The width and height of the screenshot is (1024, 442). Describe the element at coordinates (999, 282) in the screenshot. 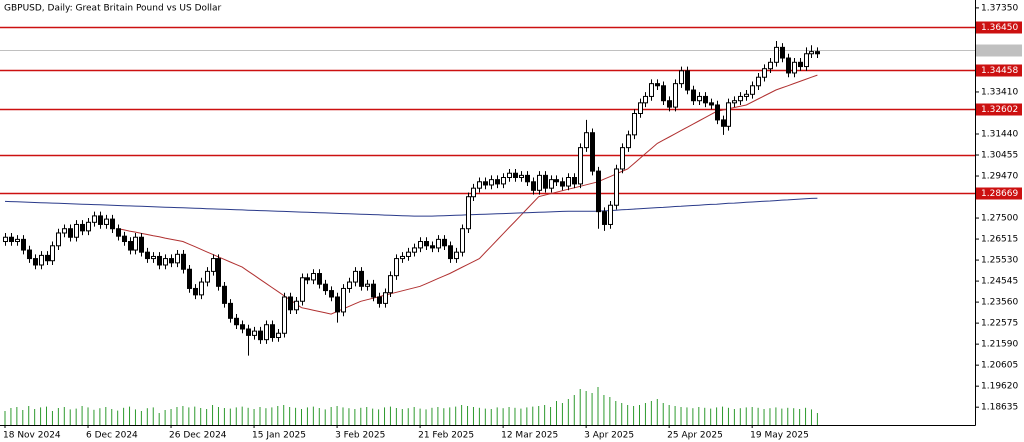

I see `y-tick-label: 1.24545` at that location.